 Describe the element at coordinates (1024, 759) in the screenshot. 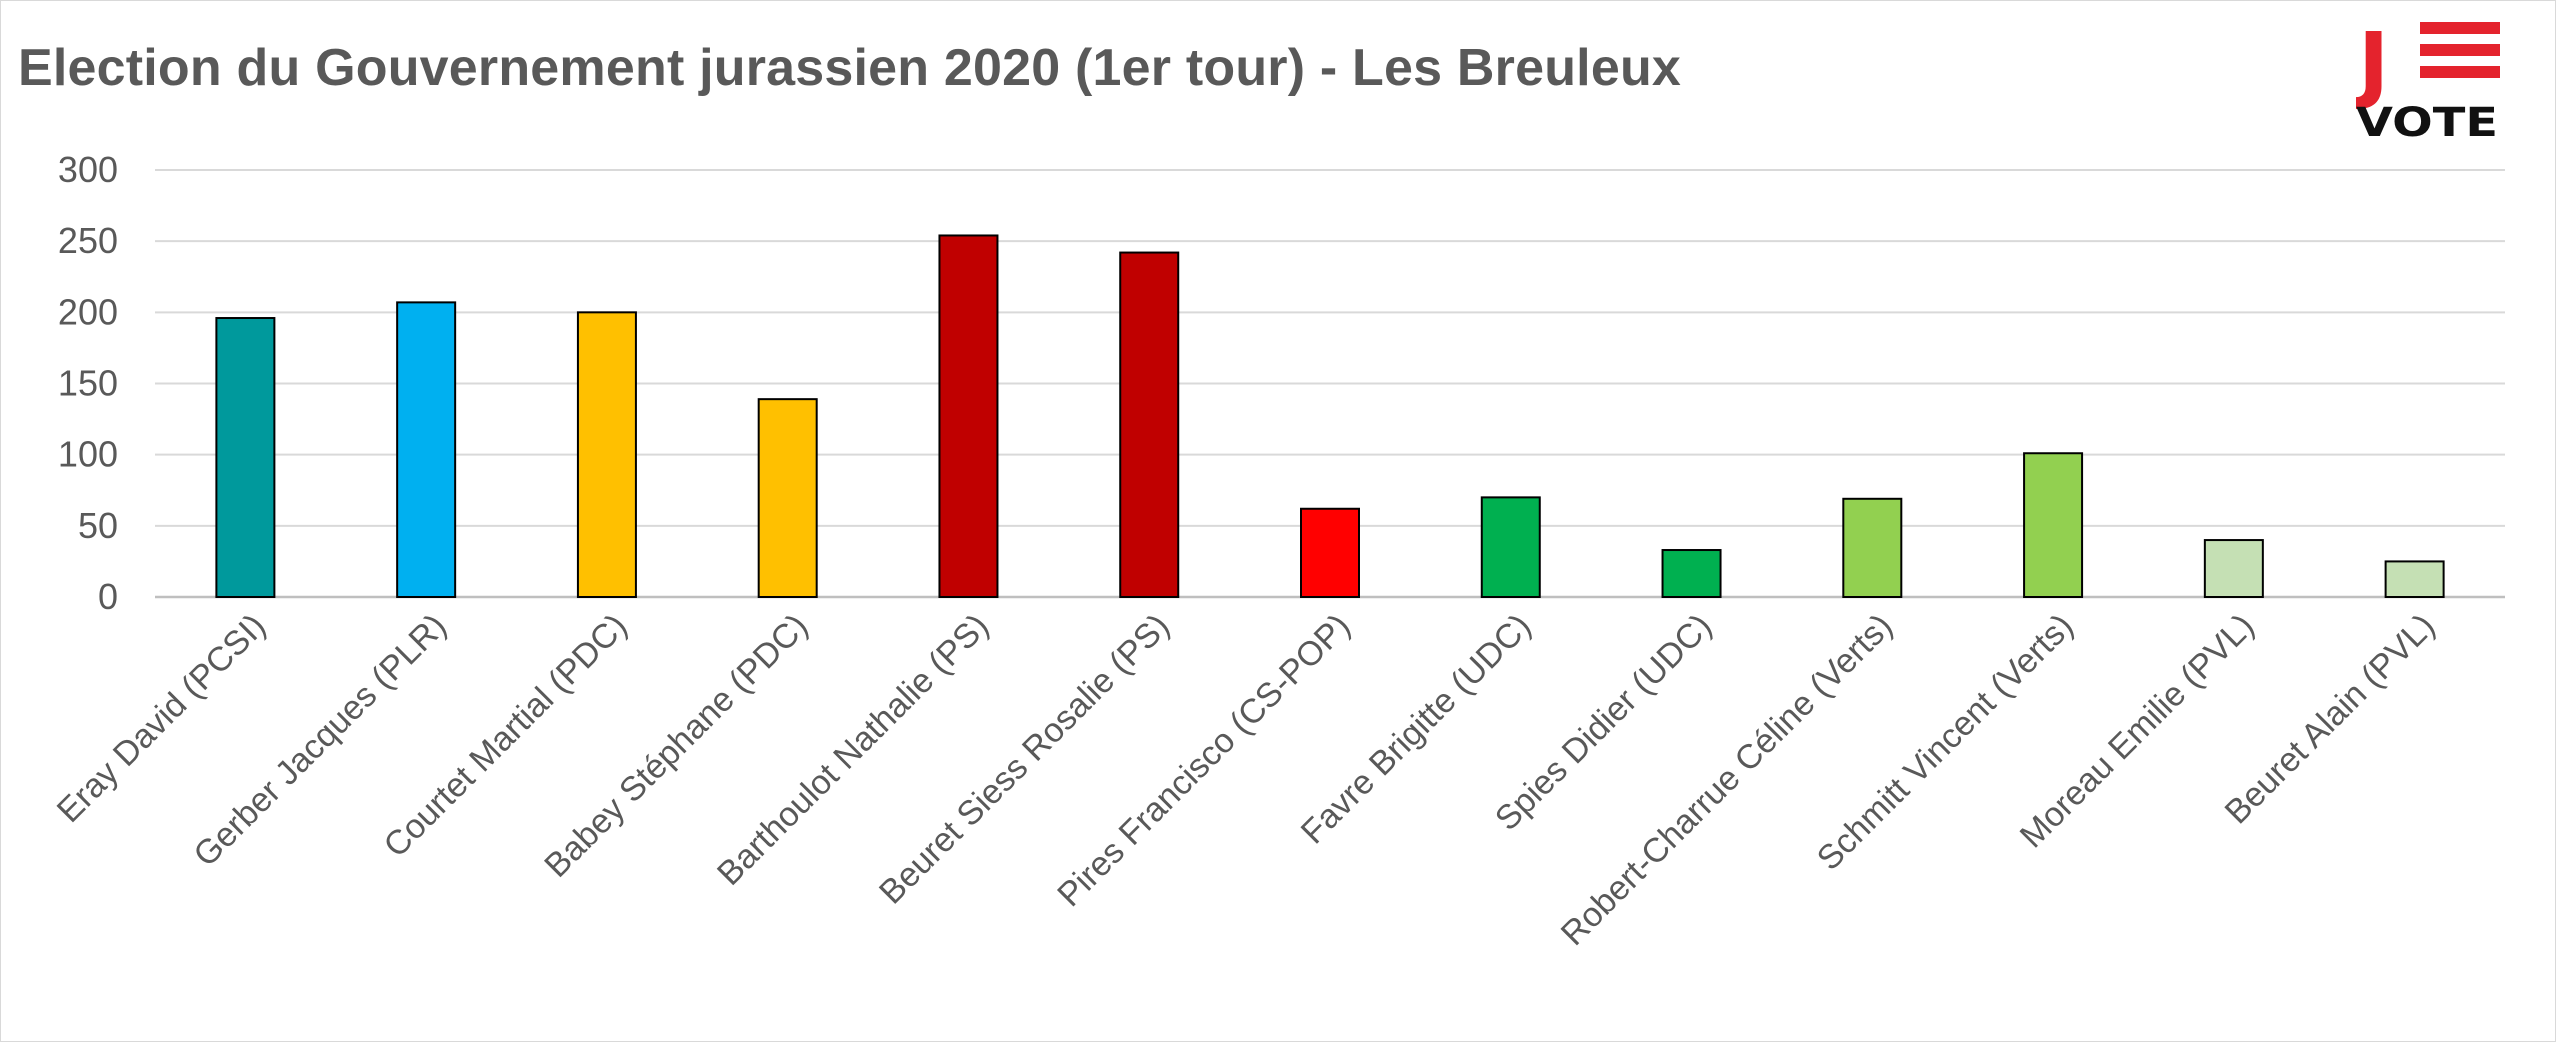

I see `x-tick-label: Beuret Siess Rosalie (PS)` at that location.